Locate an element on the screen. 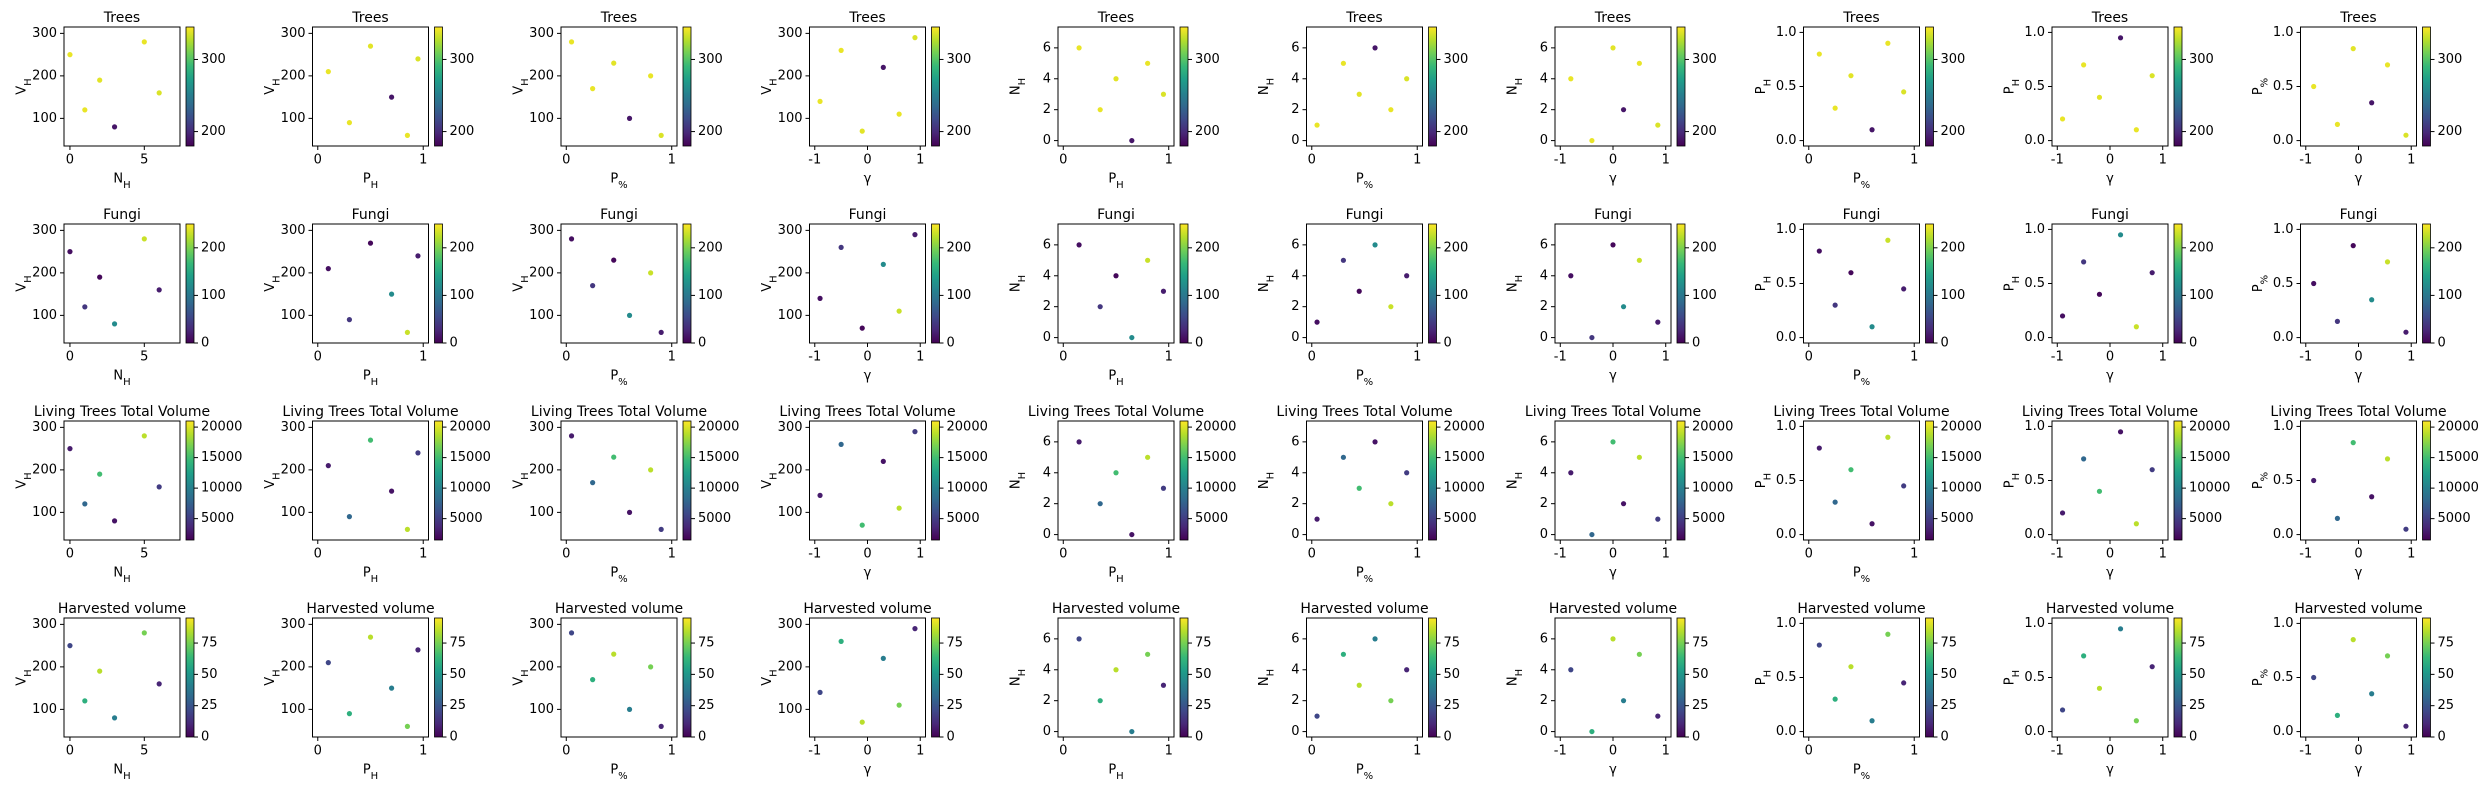 This screenshot has width=2492, height=789. x-axis-label: γ is located at coordinates (1613, 770).